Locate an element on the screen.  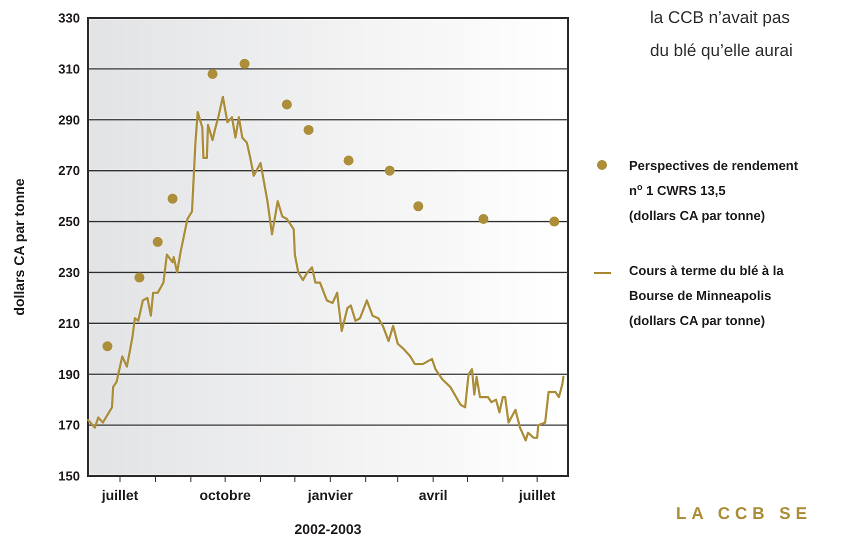
y-tick-label: 330 is located at coordinates (69, 18).